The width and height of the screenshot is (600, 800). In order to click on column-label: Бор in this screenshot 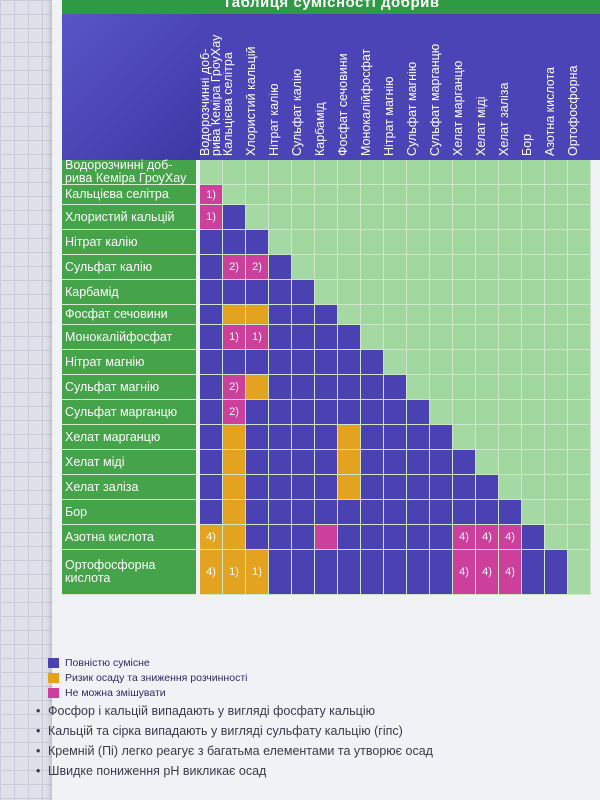, I will do `click(528, 144)`.